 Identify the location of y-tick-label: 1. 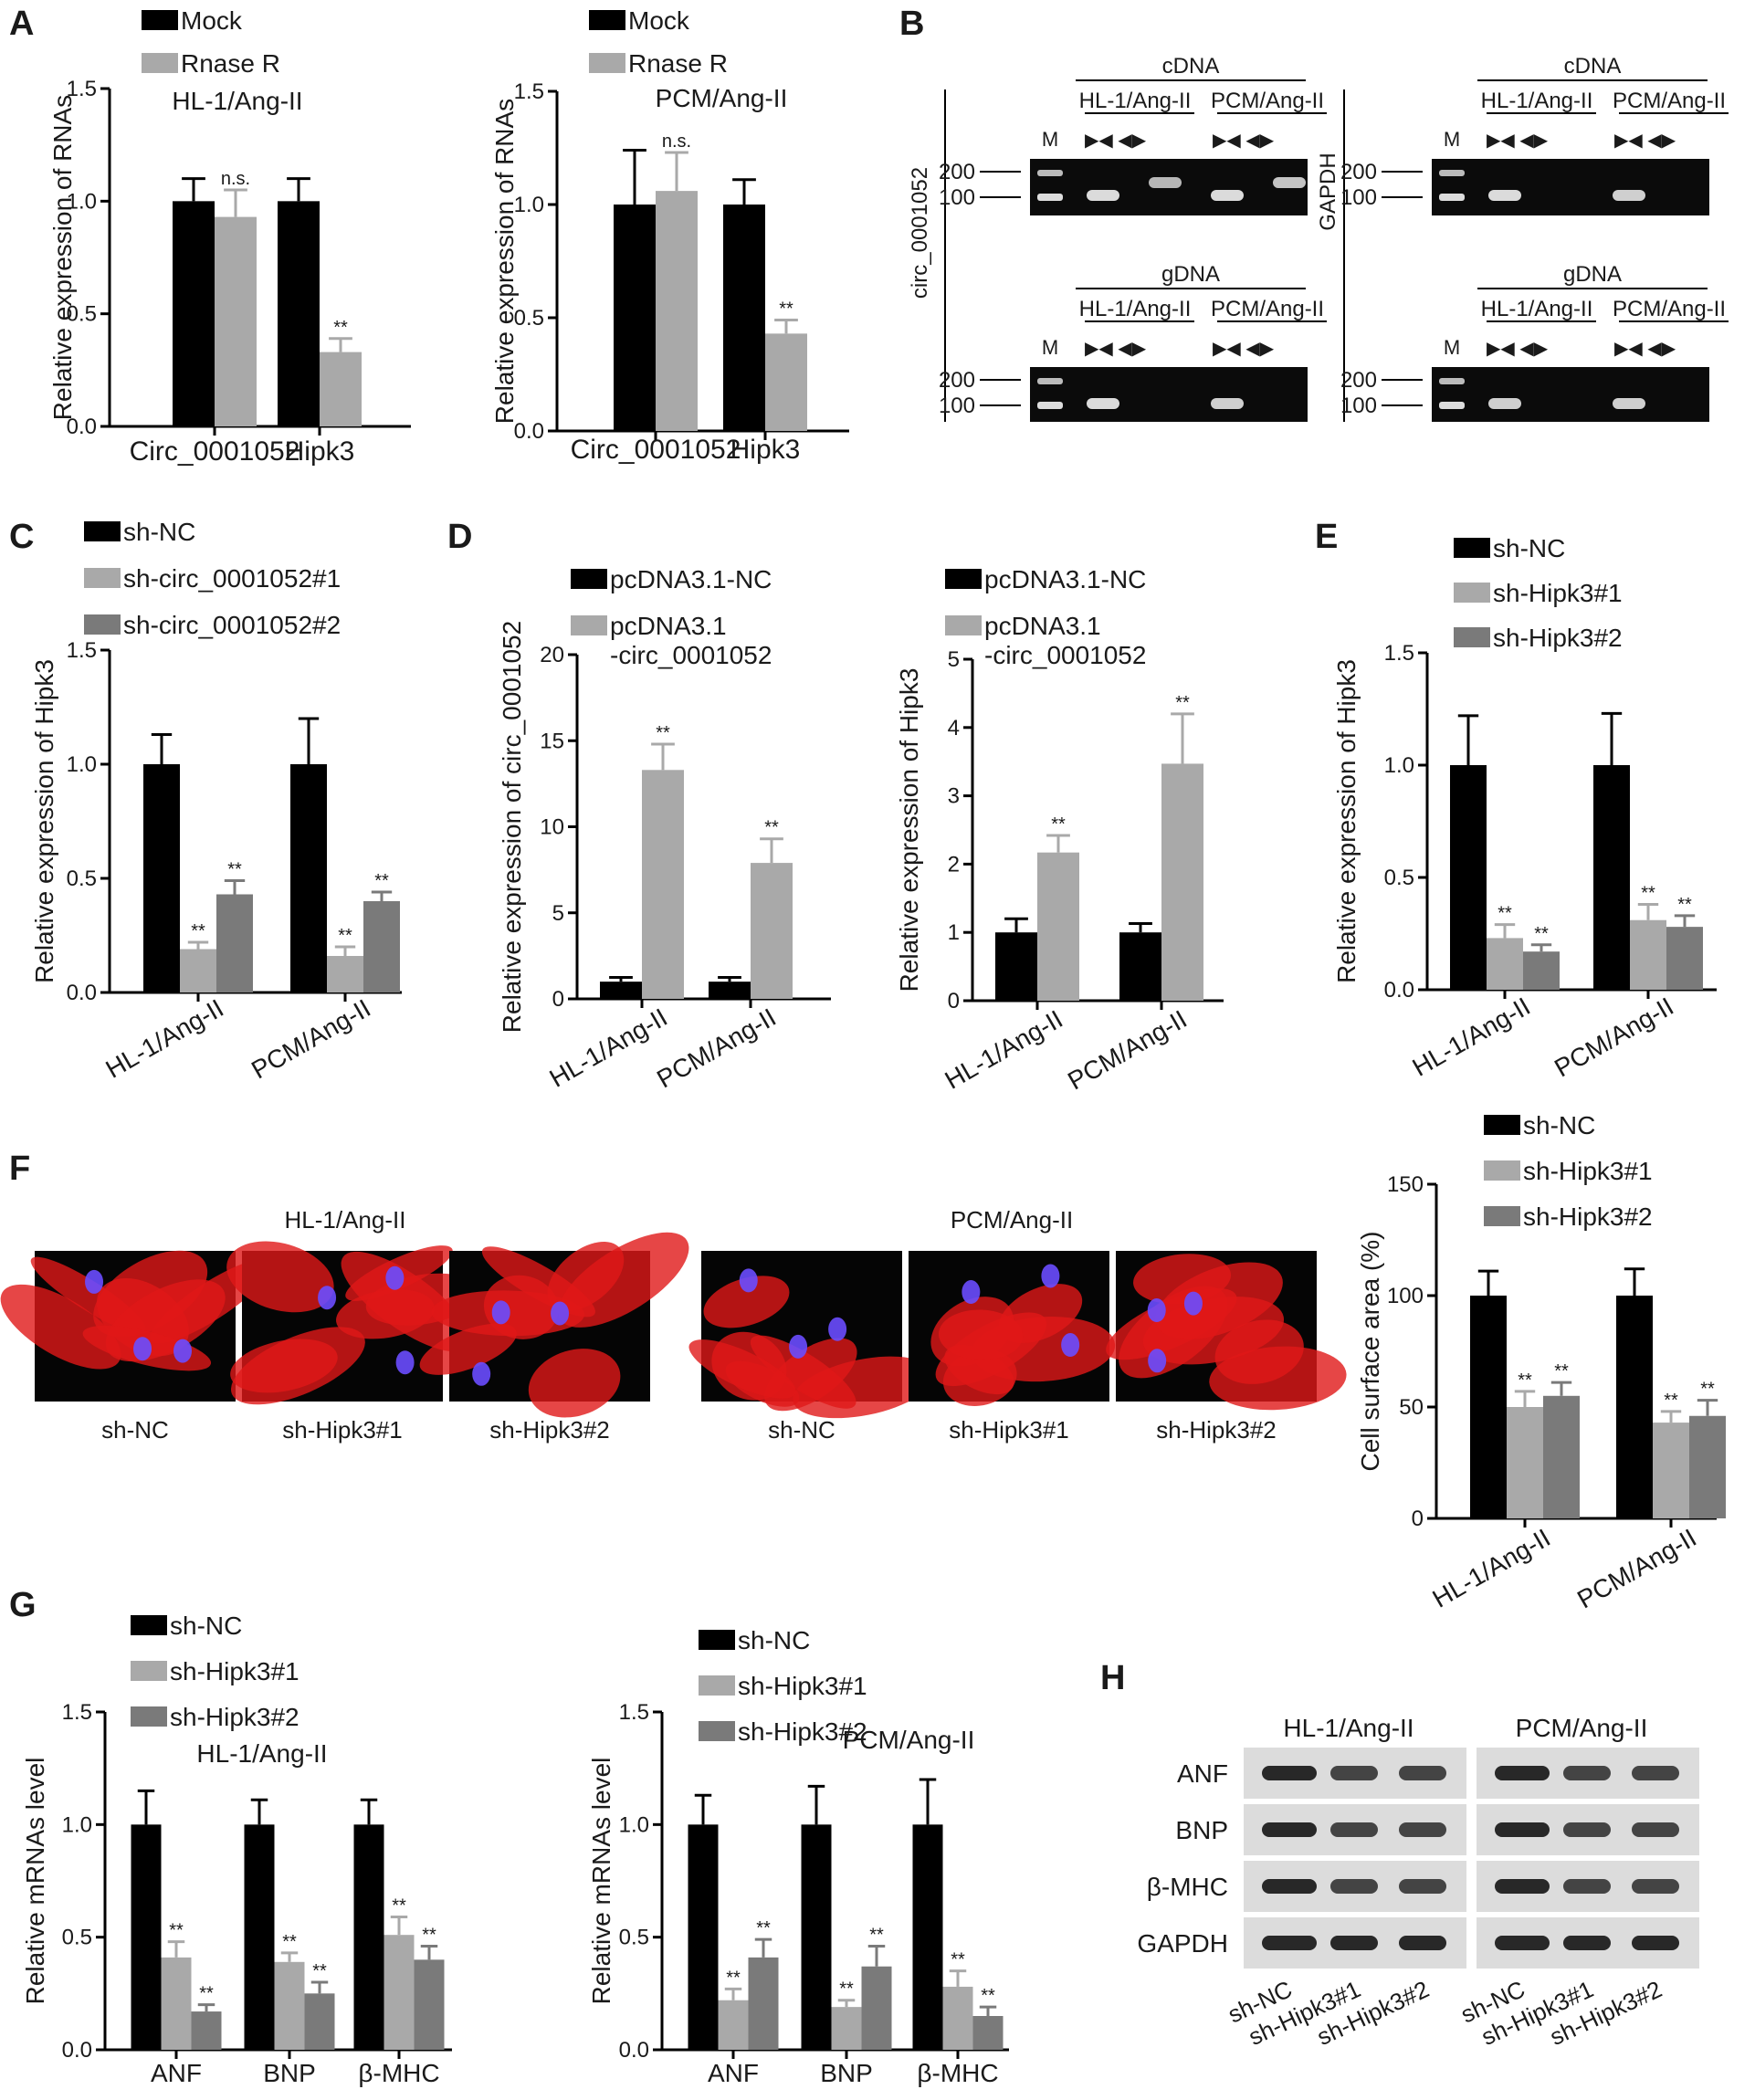
(954, 932).